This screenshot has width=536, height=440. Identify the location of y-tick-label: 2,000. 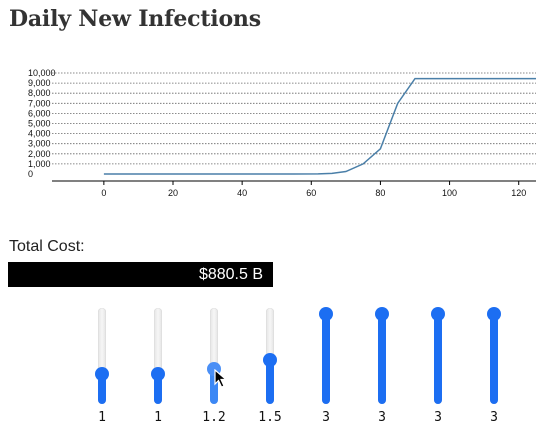
(39, 154).